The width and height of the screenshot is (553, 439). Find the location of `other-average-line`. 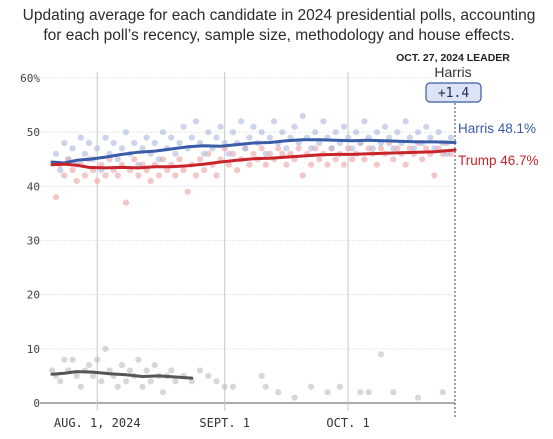

other-average-line is located at coordinates (122, 375).